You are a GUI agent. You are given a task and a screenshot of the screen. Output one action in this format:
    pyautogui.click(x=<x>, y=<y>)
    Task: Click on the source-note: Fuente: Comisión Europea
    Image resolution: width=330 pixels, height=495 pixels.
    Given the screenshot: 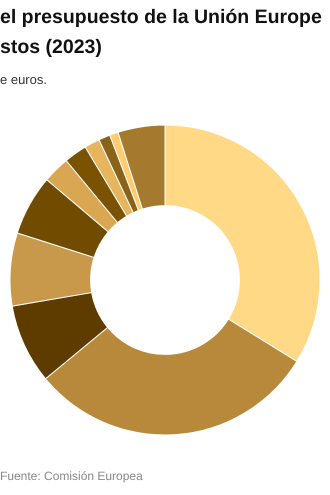 What is the action you would take?
    pyautogui.click(x=71, y=476)
    